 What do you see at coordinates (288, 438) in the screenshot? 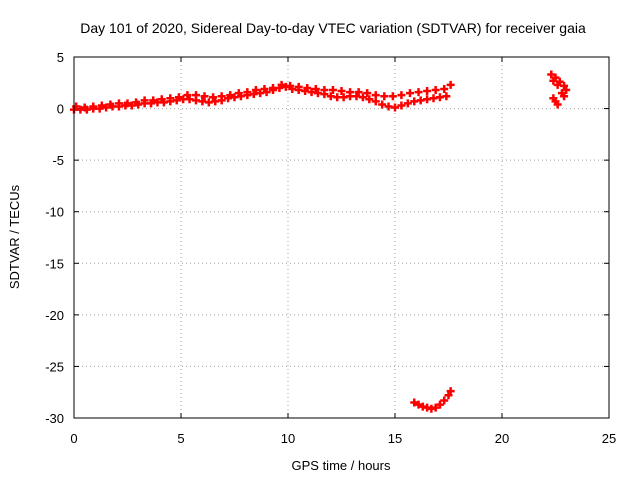
I see `x-tick-label: 10` at bounding box center [288, 438].